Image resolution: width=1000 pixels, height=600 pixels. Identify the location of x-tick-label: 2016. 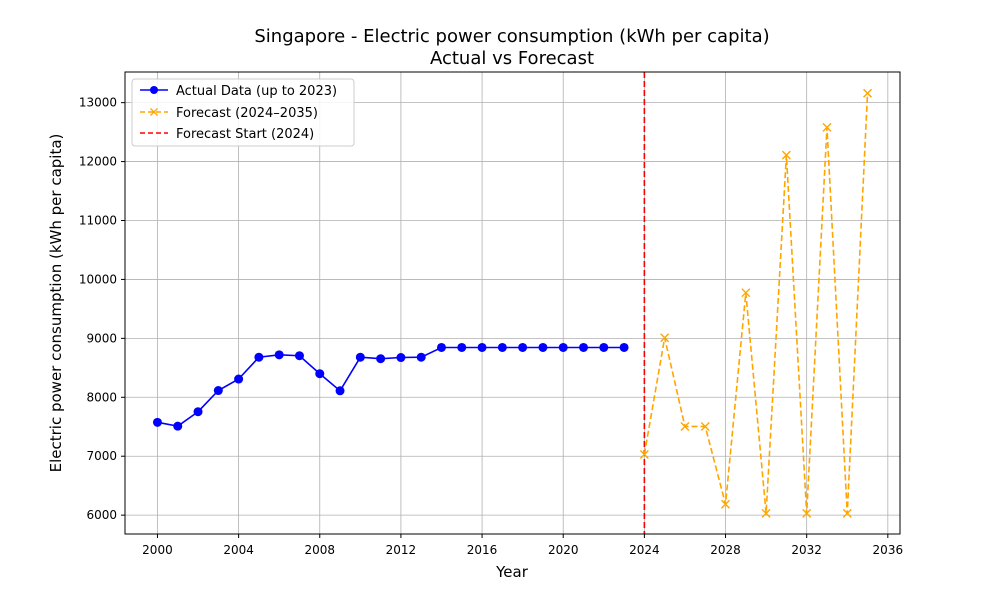
(482, 550).